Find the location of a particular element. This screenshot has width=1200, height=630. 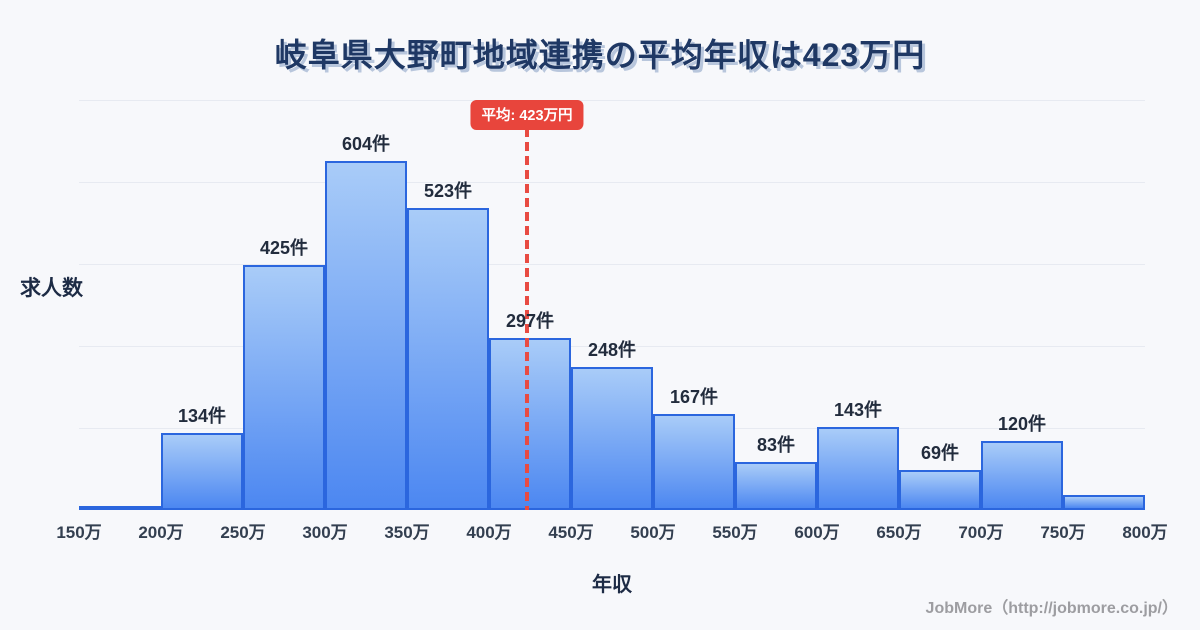

x-tick-label: 150万 is located at coordinates (79, 532).